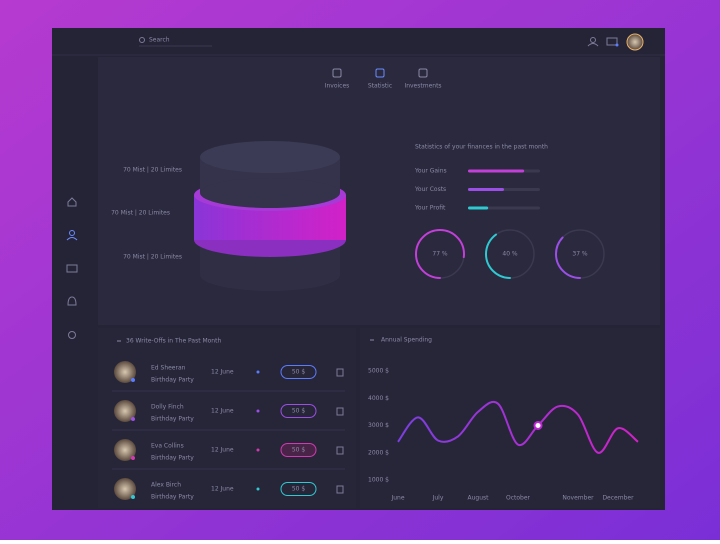 The width and height of the screenshot is (720, 544). I want to click on x-tick-label: November, so click(578, 498).